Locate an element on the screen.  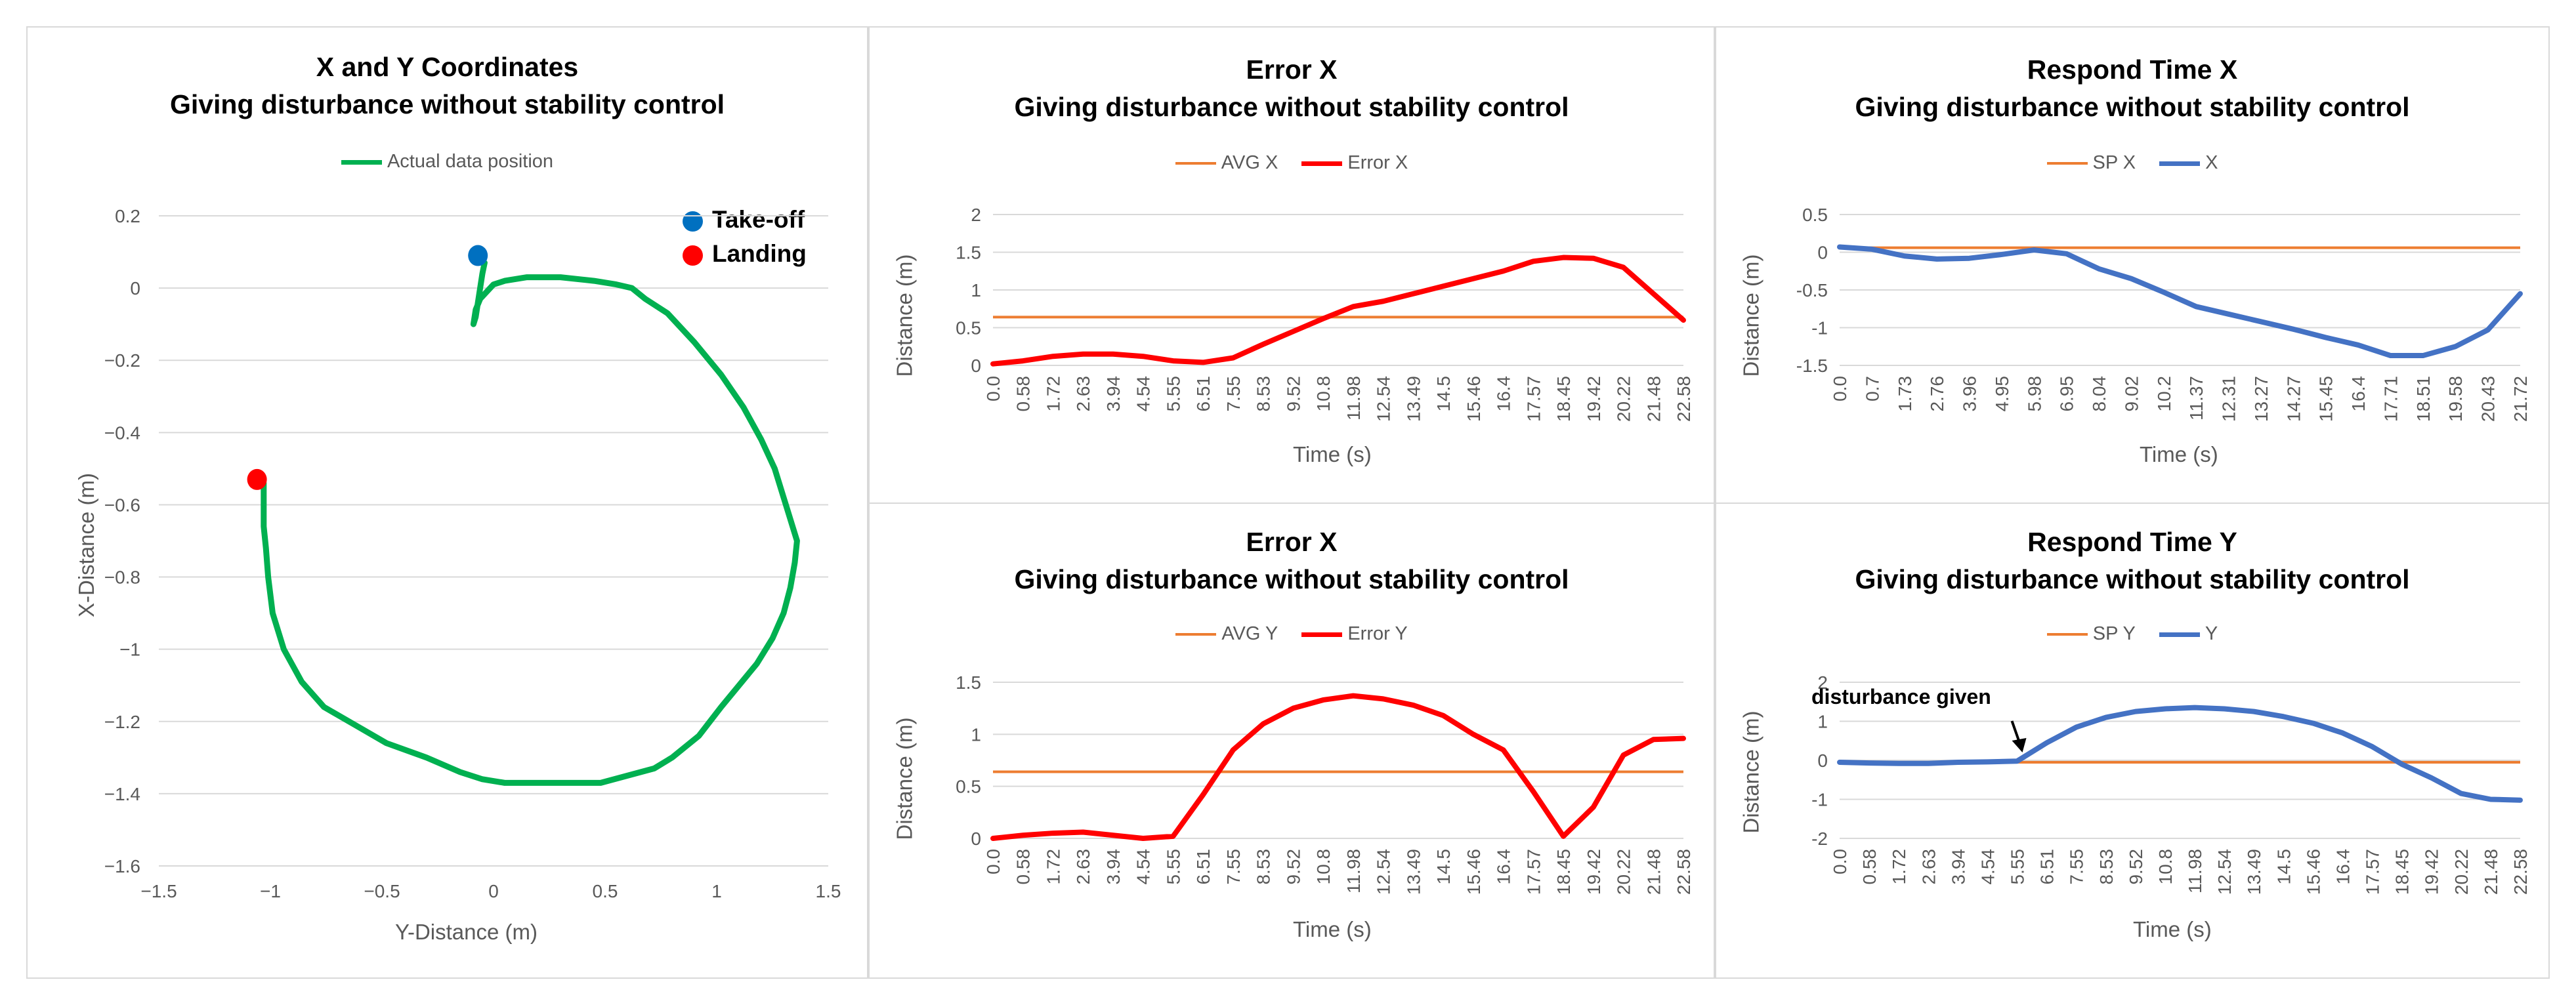
x-tick-label: 18.45 is located at coordinates (2402, 872).